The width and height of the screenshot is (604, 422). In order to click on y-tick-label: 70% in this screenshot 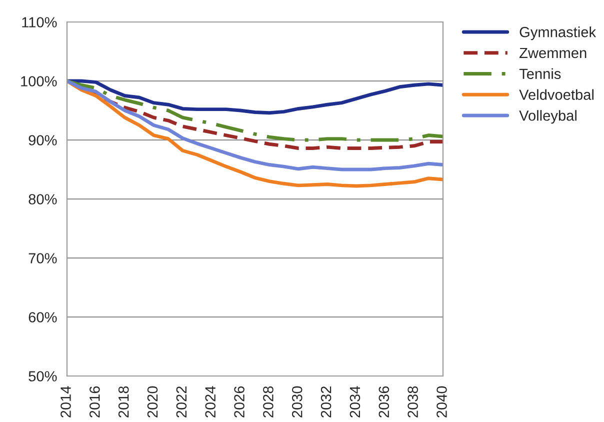, I will do `click(42, 258)`.